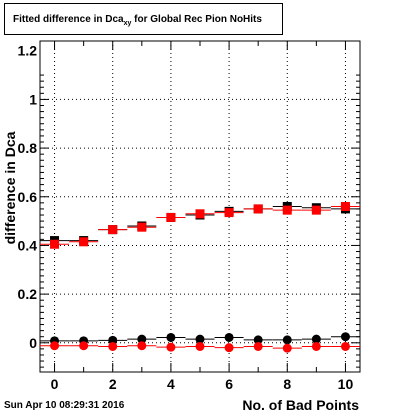 This screenshot has height=414, width=400. What do you see at coordinates (28, 197) in the screenshot?
I see `y-tick-label: 0.6` at bounding box center [28, 197].